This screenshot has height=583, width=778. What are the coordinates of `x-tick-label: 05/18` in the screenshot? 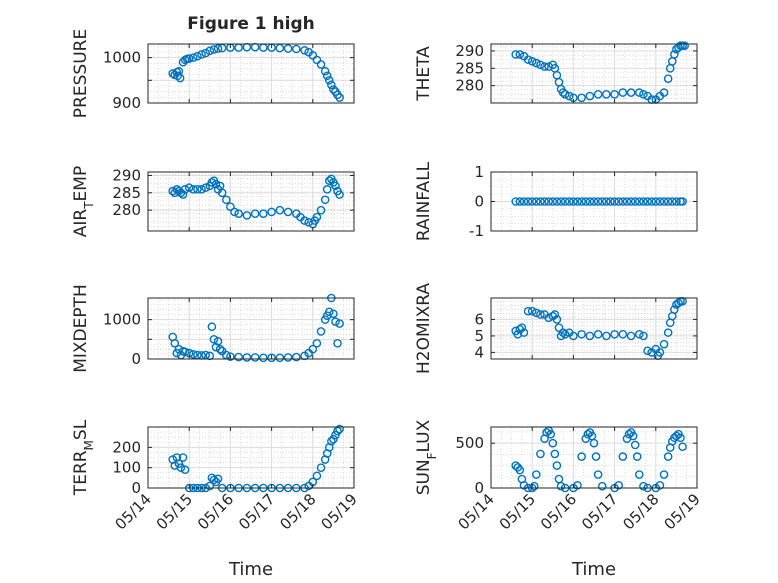 It's located at (297, 511).